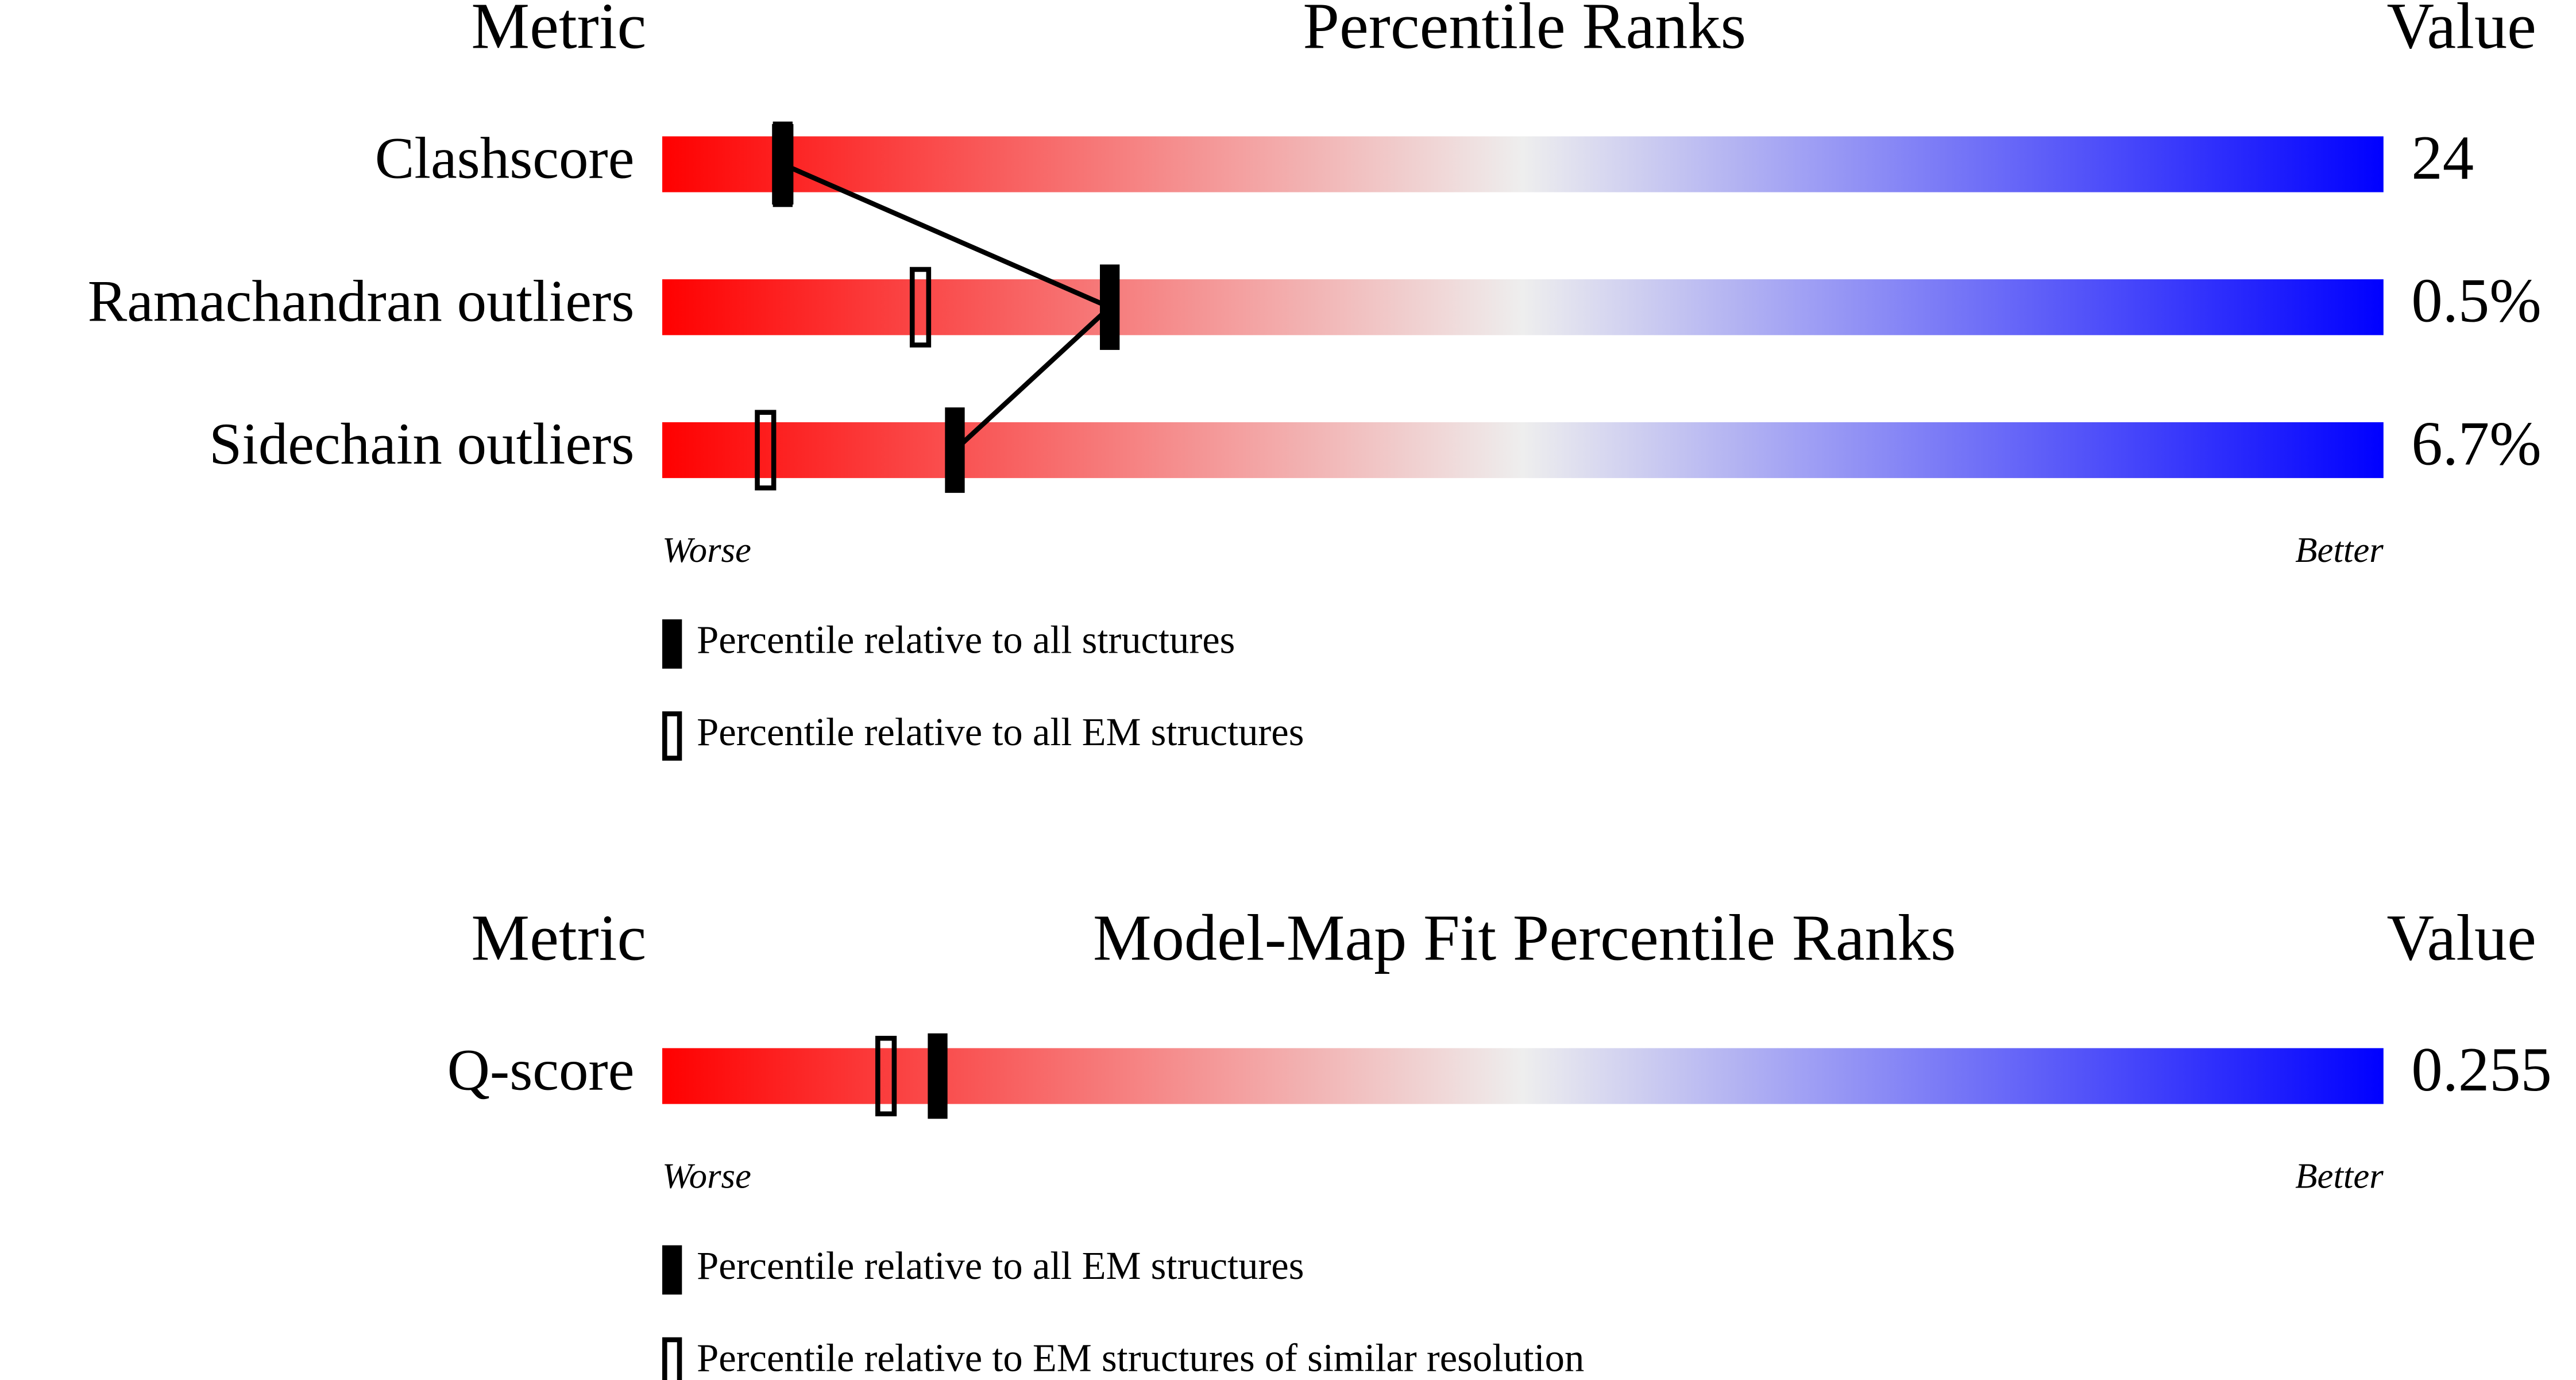  Describe the element at coordinates (421, 444) in the screenshot. I see `metric-label: Sidechain outliers` at that location.